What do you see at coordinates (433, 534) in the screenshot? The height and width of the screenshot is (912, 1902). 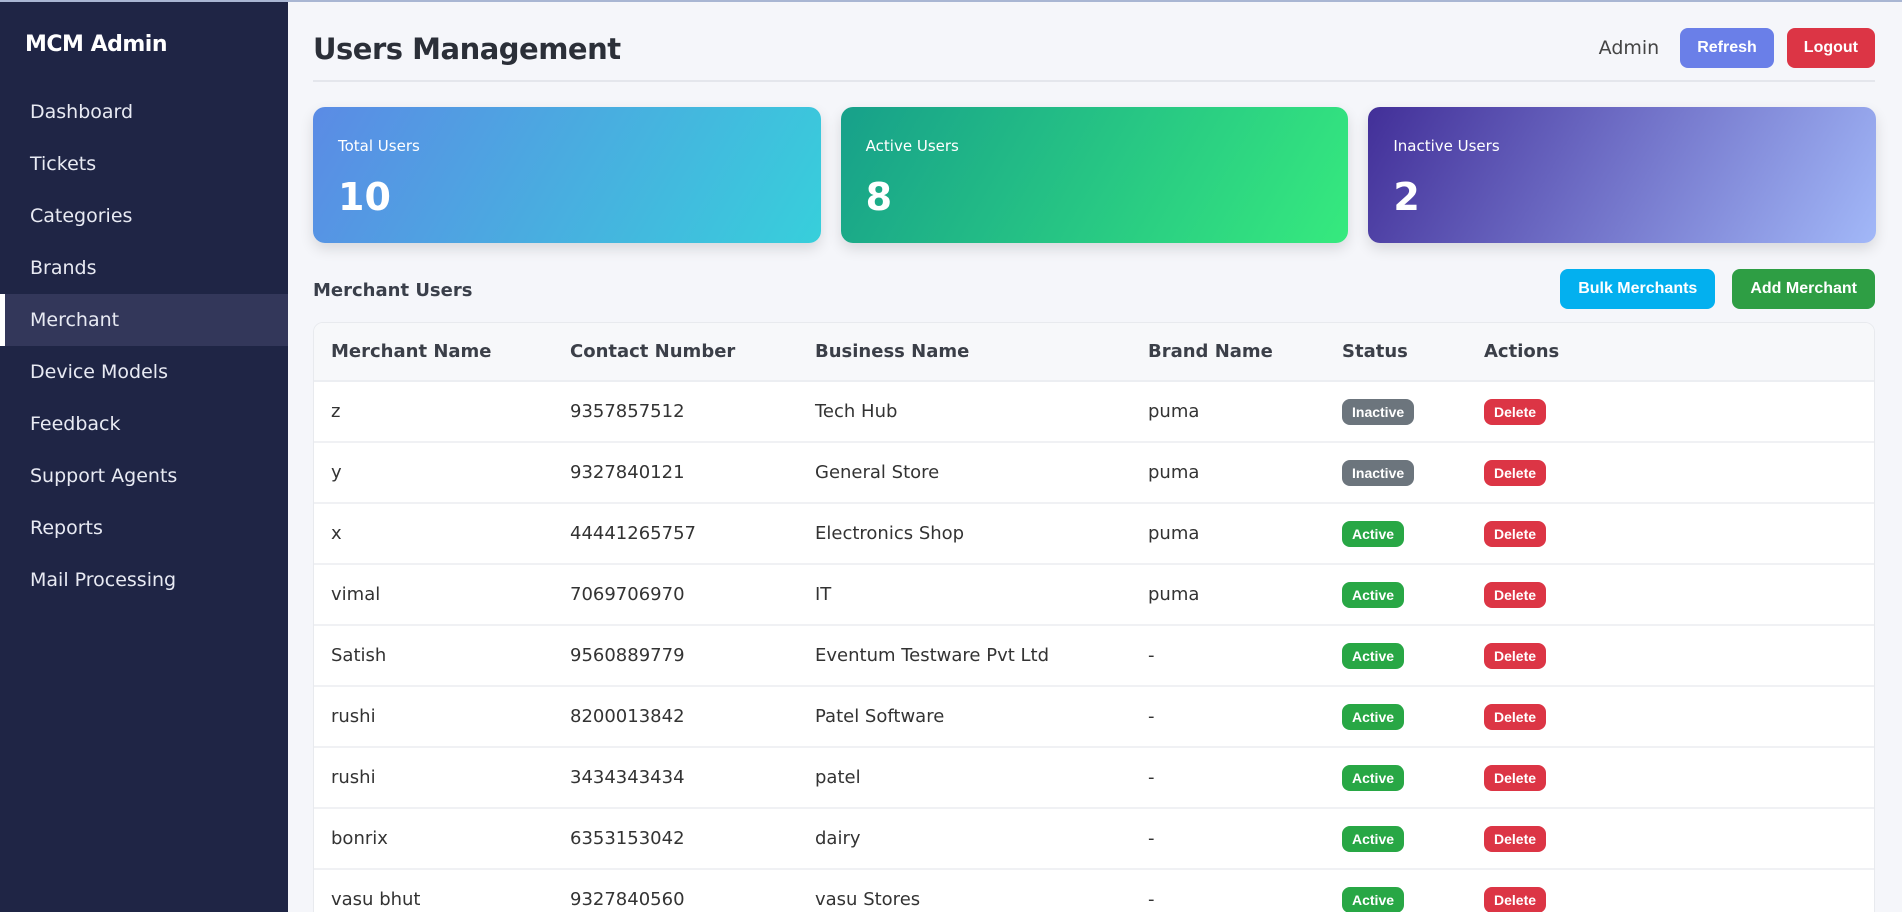 I see `cell-name: x` at bounding box center [433, 534].